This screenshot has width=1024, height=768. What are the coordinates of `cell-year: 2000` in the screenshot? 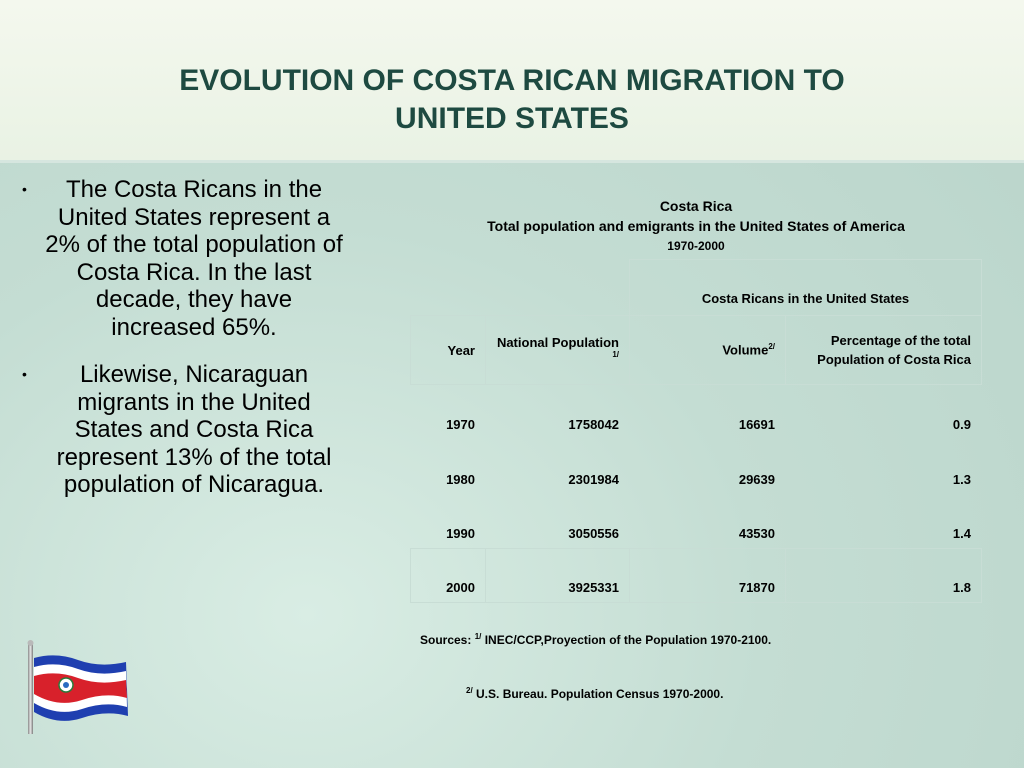 It's located at (460, 587).